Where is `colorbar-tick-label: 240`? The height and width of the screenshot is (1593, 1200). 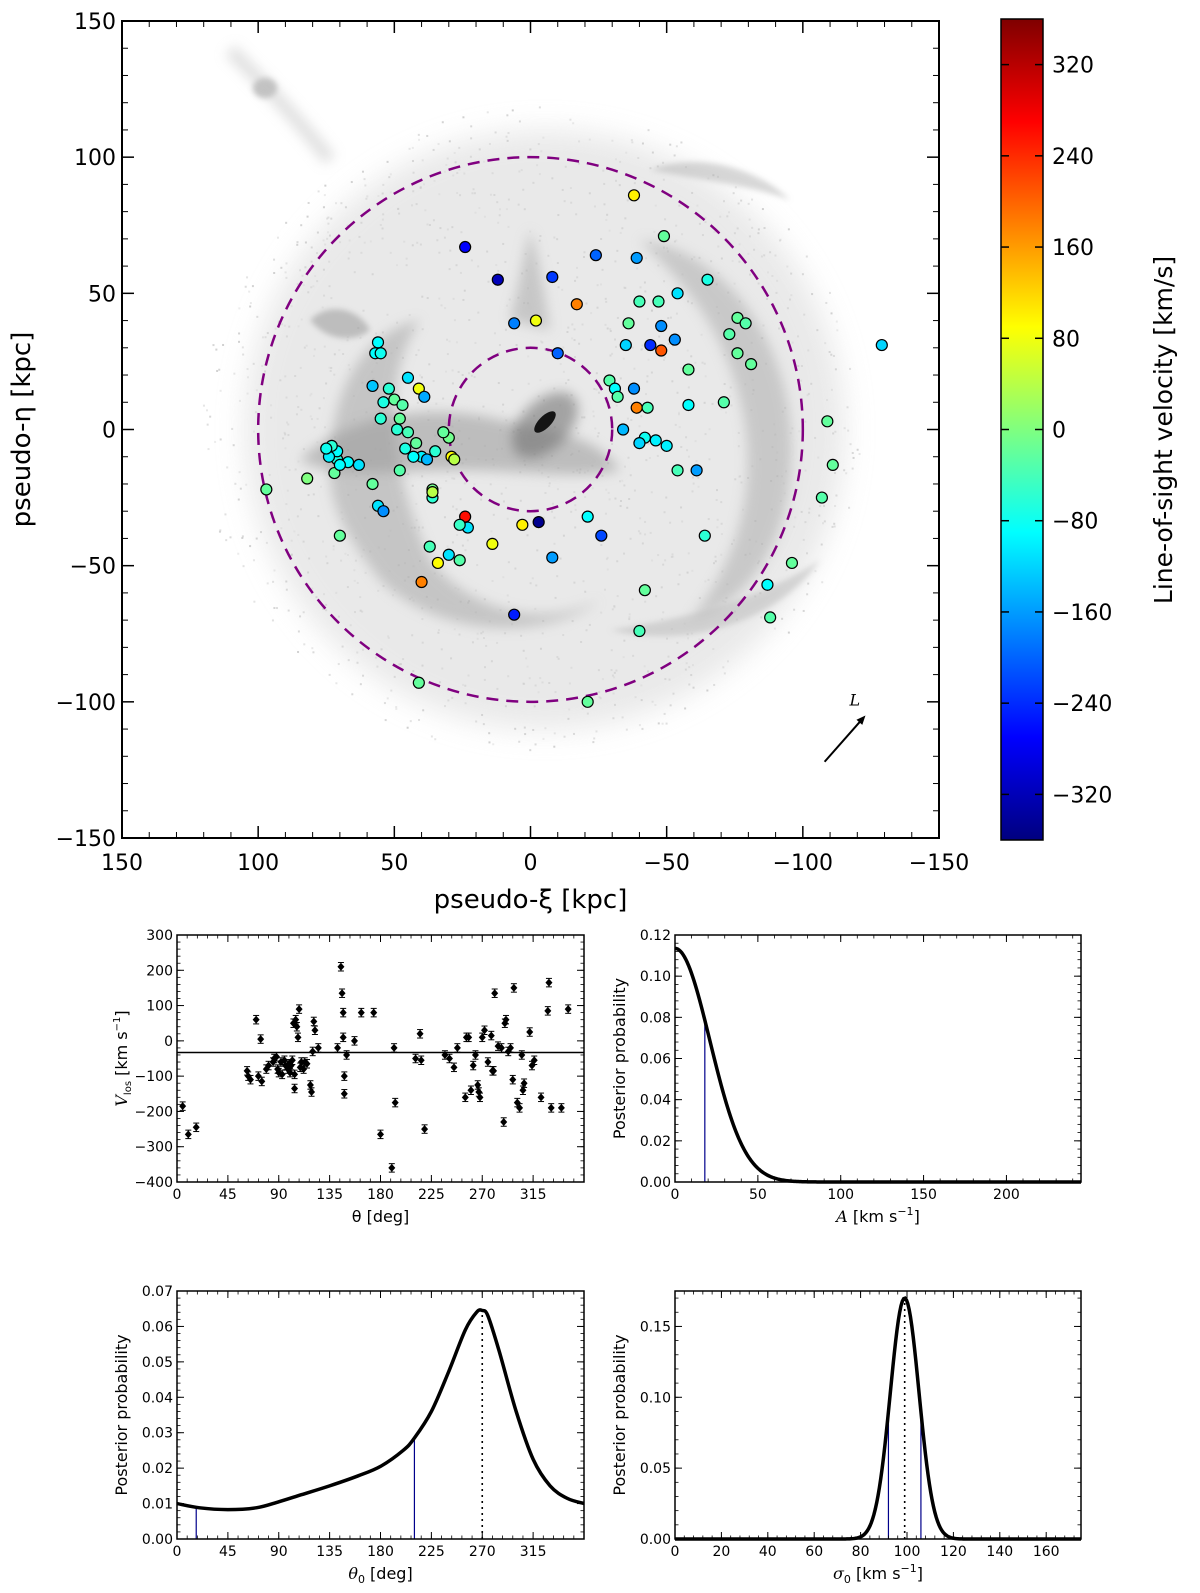
colorbar-tick-label: 240 is located at coordinates (1073, 157).